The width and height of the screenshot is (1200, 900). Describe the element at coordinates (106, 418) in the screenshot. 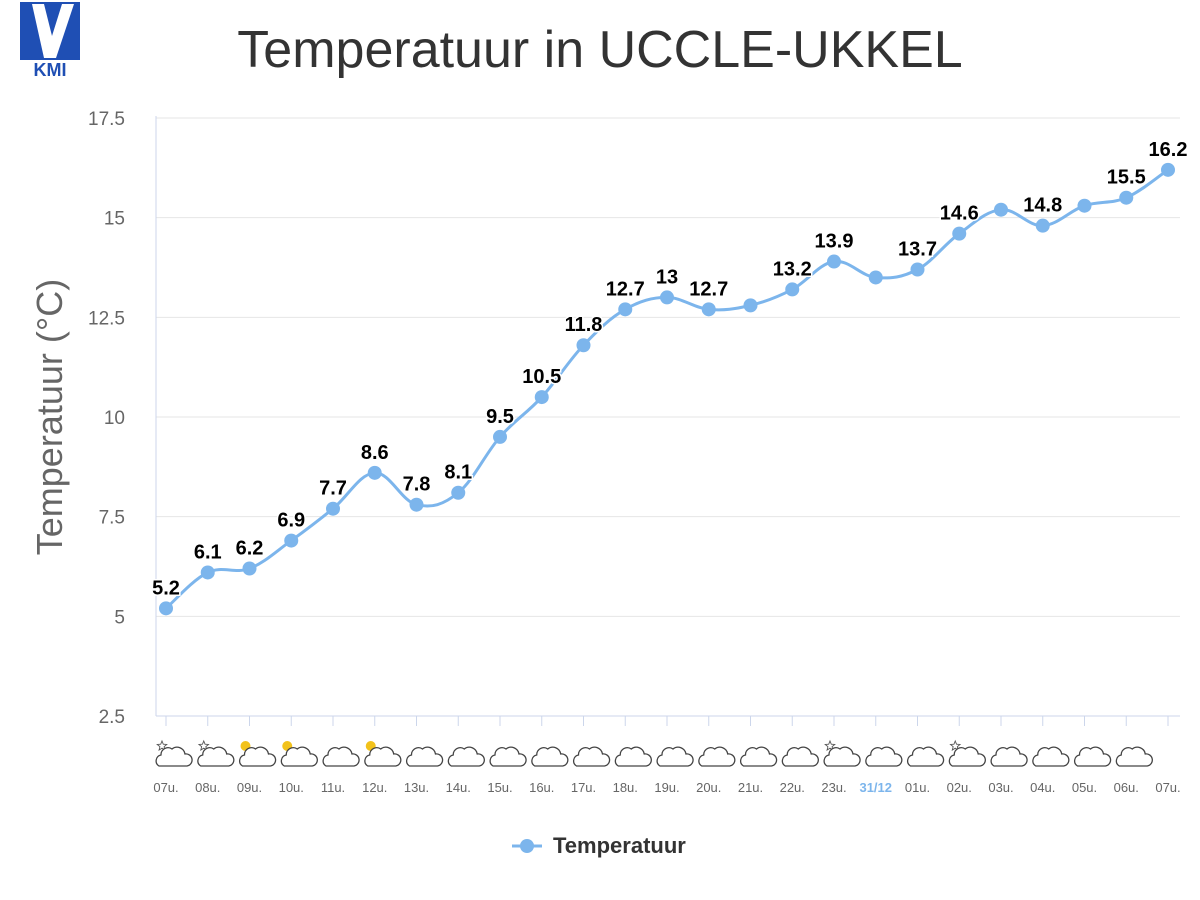

I see `y-axis-ticks: 2.5 5 7.5 10 12.5 15 17.5` at that location.